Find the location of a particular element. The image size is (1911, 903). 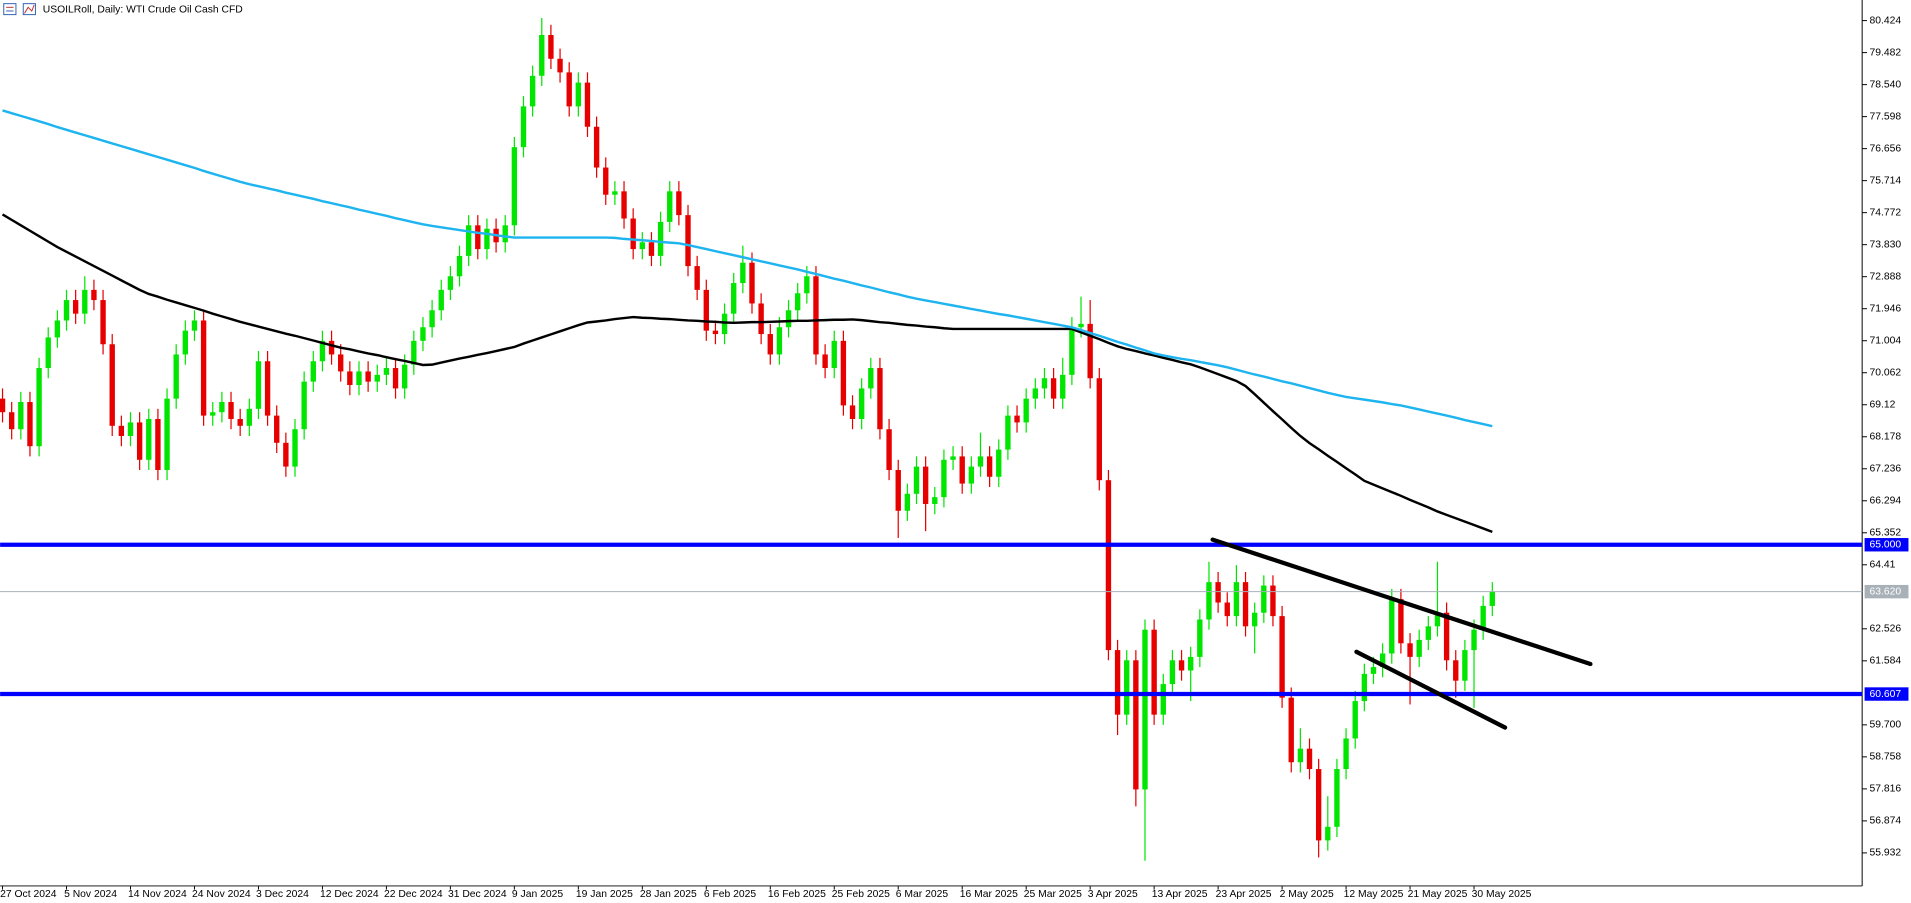

y-tick-label: 72.888 is located at coordinates (1885, 276).